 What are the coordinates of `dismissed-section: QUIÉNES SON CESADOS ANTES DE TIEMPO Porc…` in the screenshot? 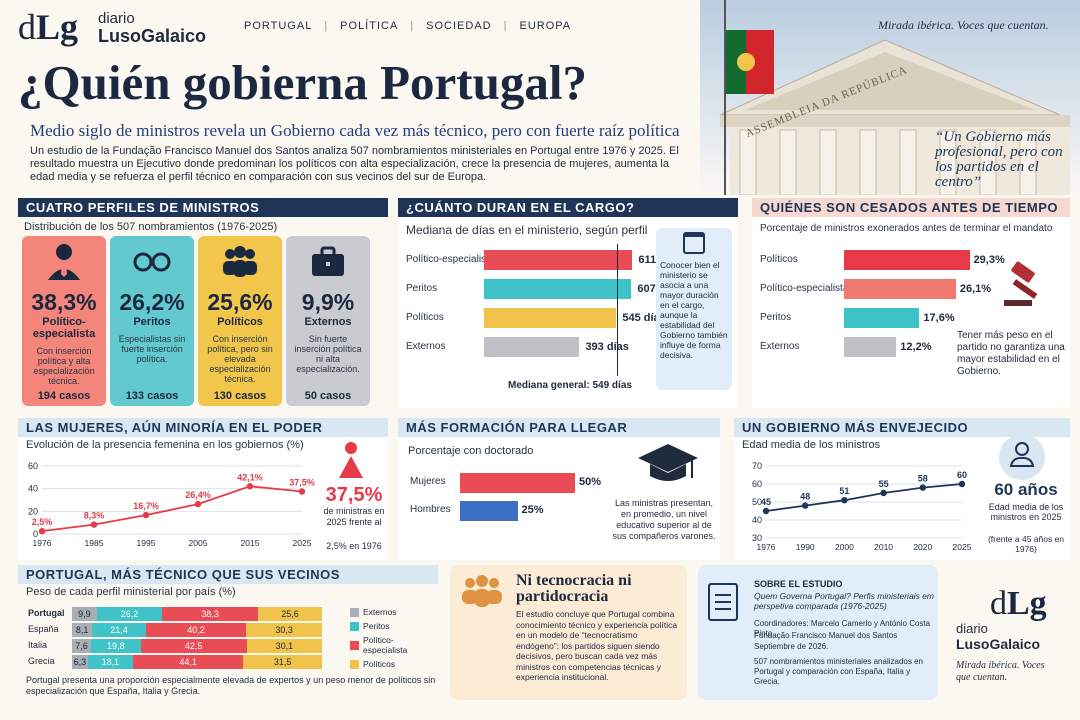 It's located at (911, 303).